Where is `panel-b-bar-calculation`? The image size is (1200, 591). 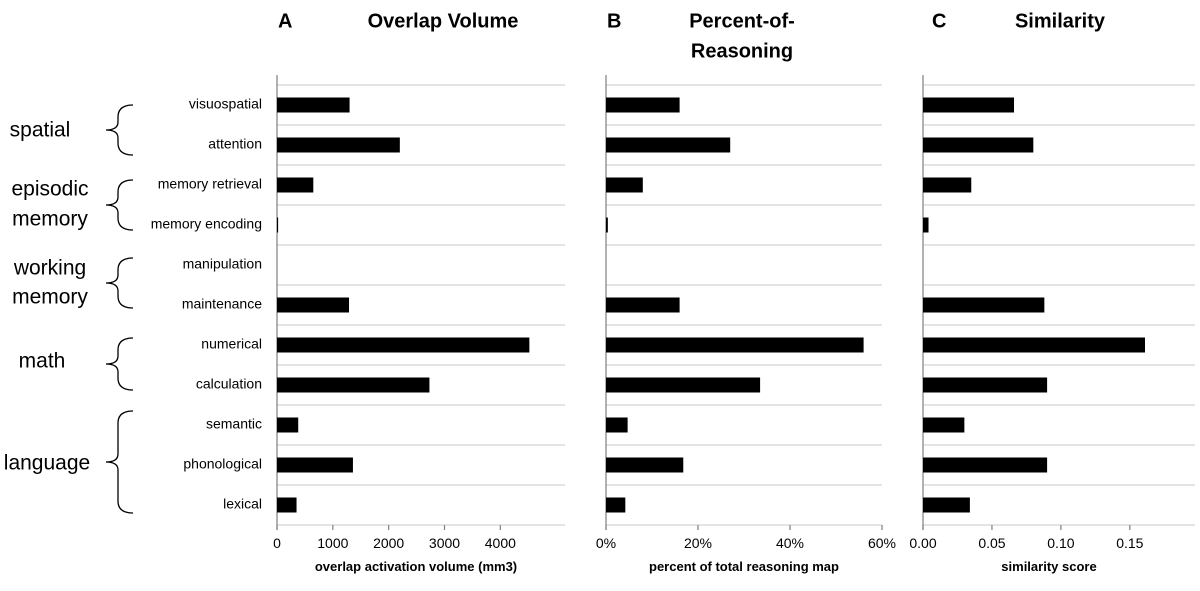
panel-b-bar-calculation is located at coordinates (683, 385).